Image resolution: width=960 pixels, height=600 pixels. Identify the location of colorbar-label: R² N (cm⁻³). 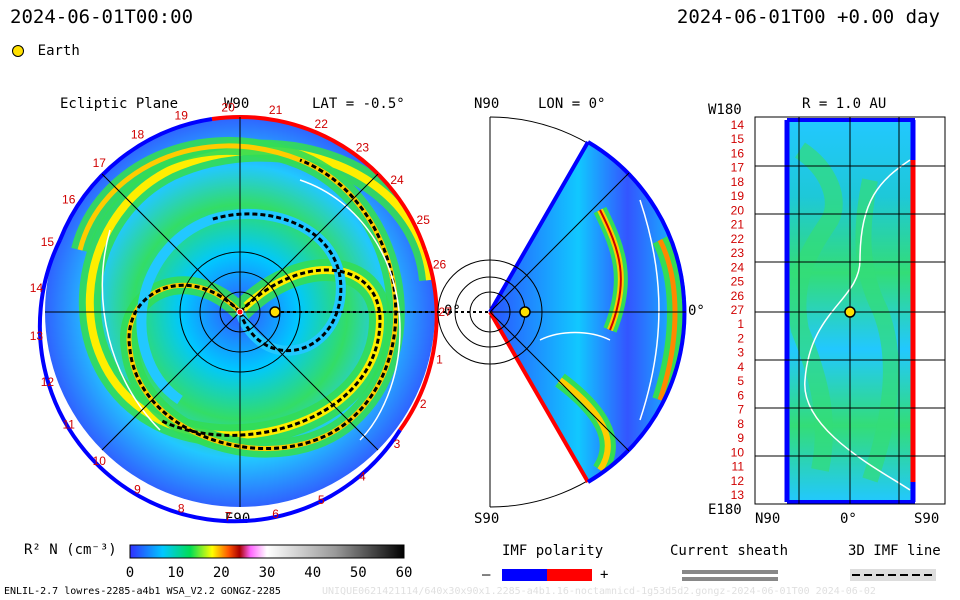
(70, 550).